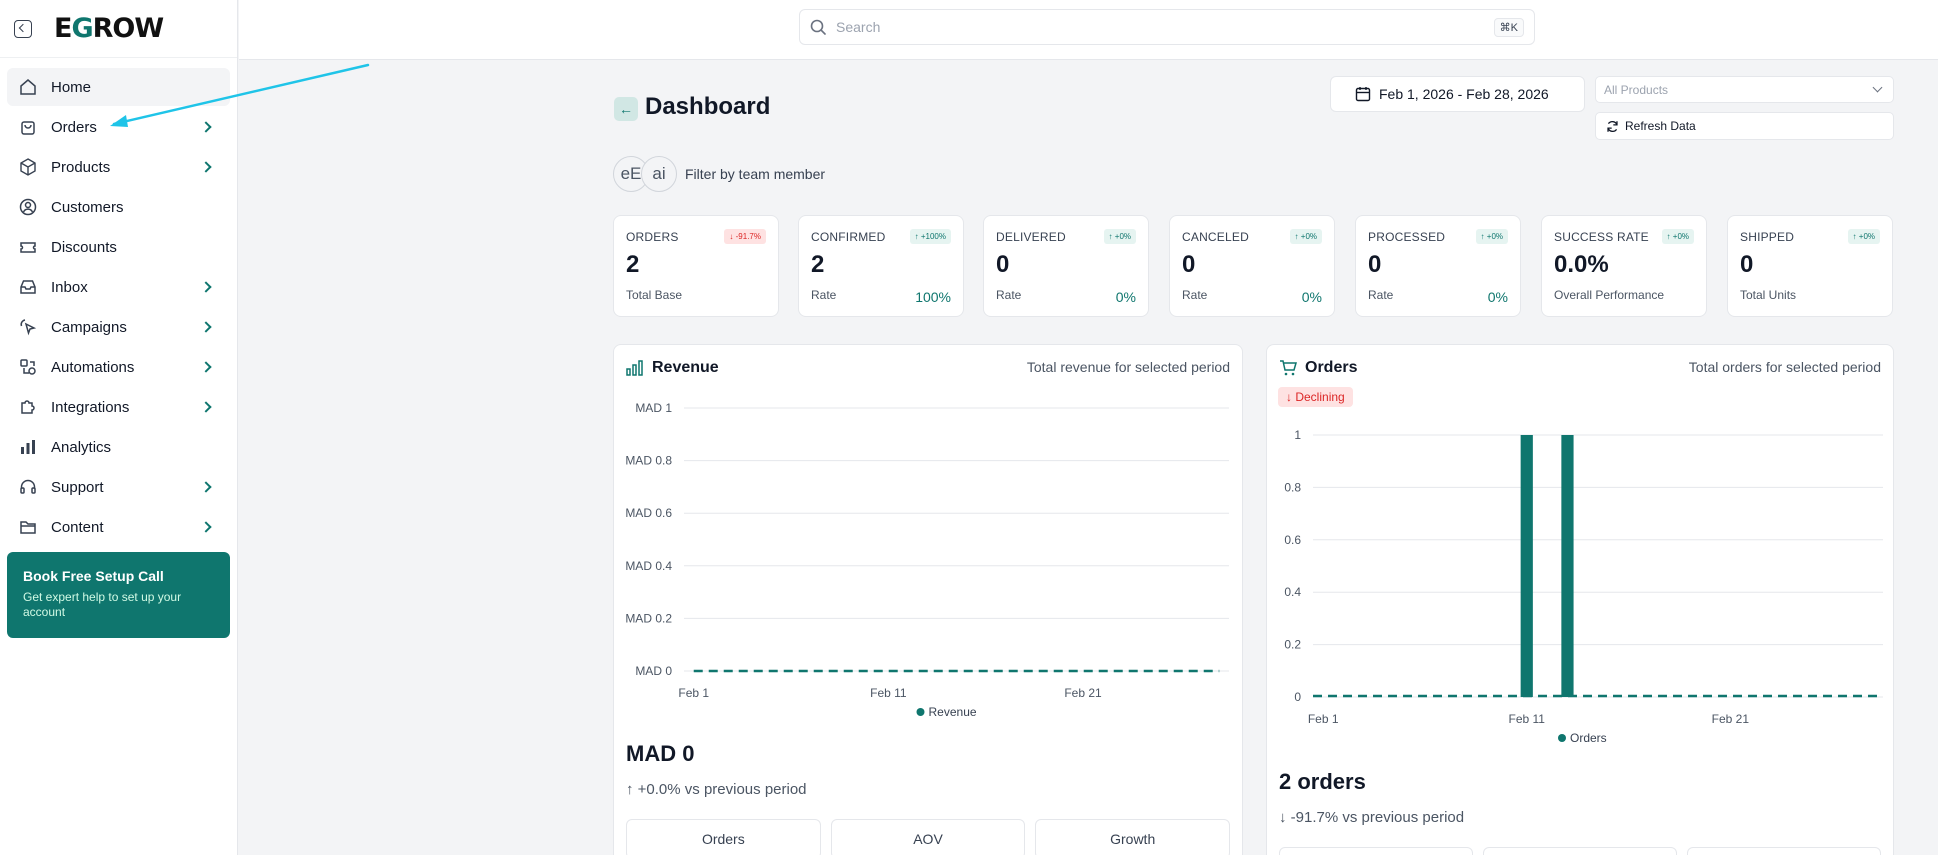 The image size is (1938, 855). Describe the element at coordinates (28, 207) in the screenshot. I see `user-circle-icon` at that location.